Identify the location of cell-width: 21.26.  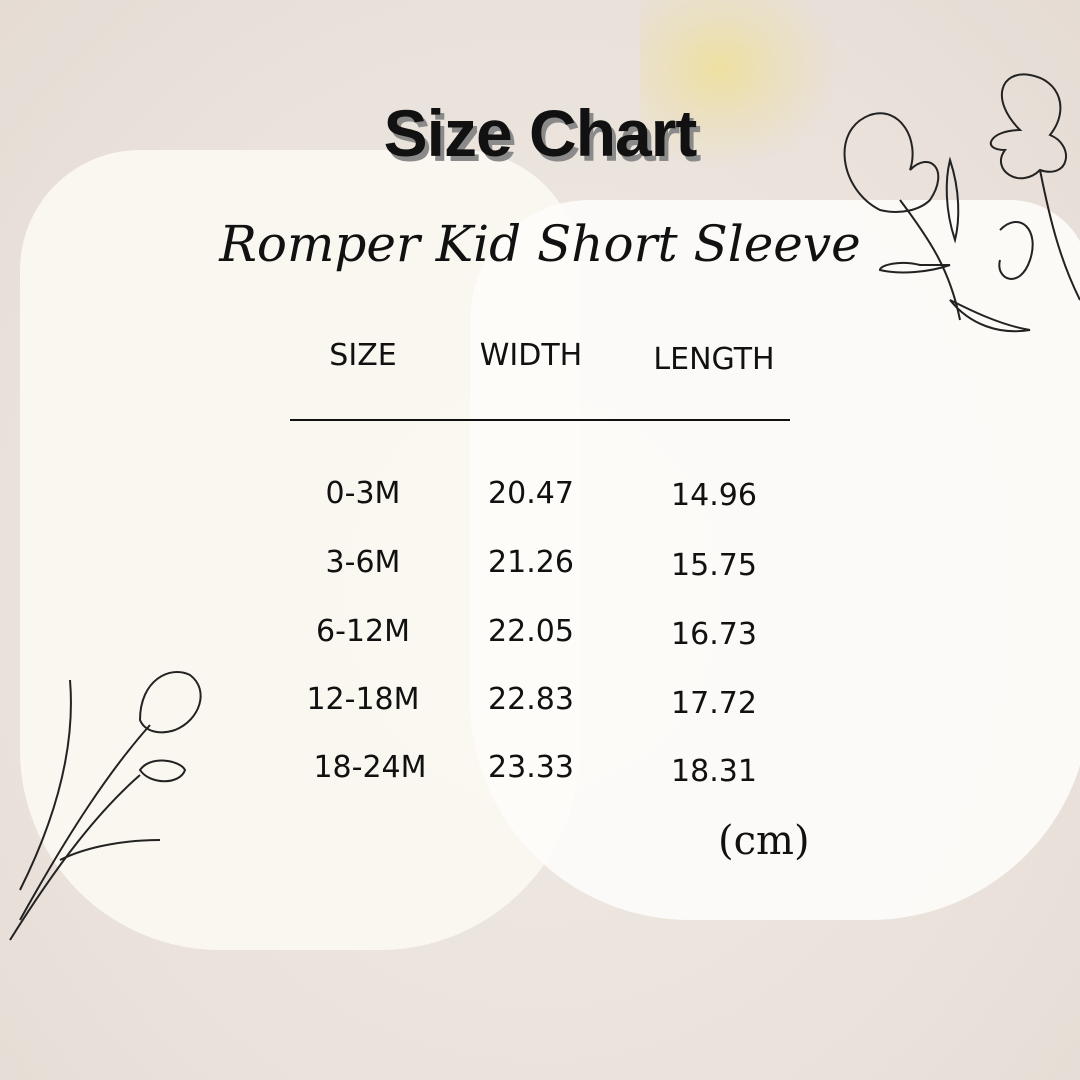
(531, 562).